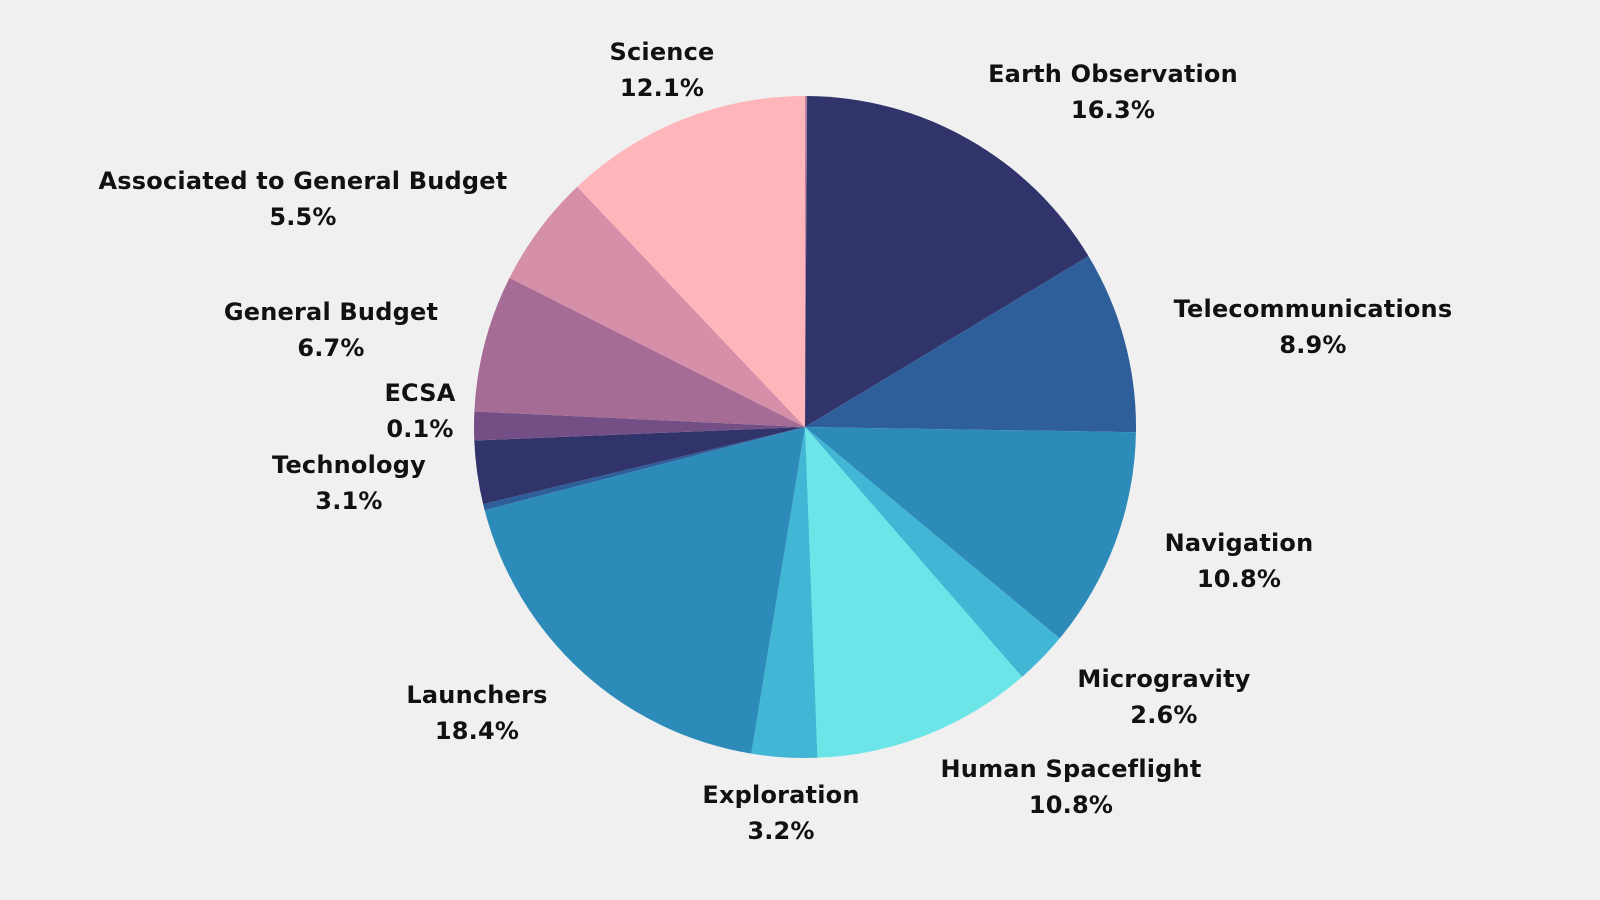 The width and height of the screenshot is (1600, 900). I want to click on slice-label-name: Science, so click(662, 52).